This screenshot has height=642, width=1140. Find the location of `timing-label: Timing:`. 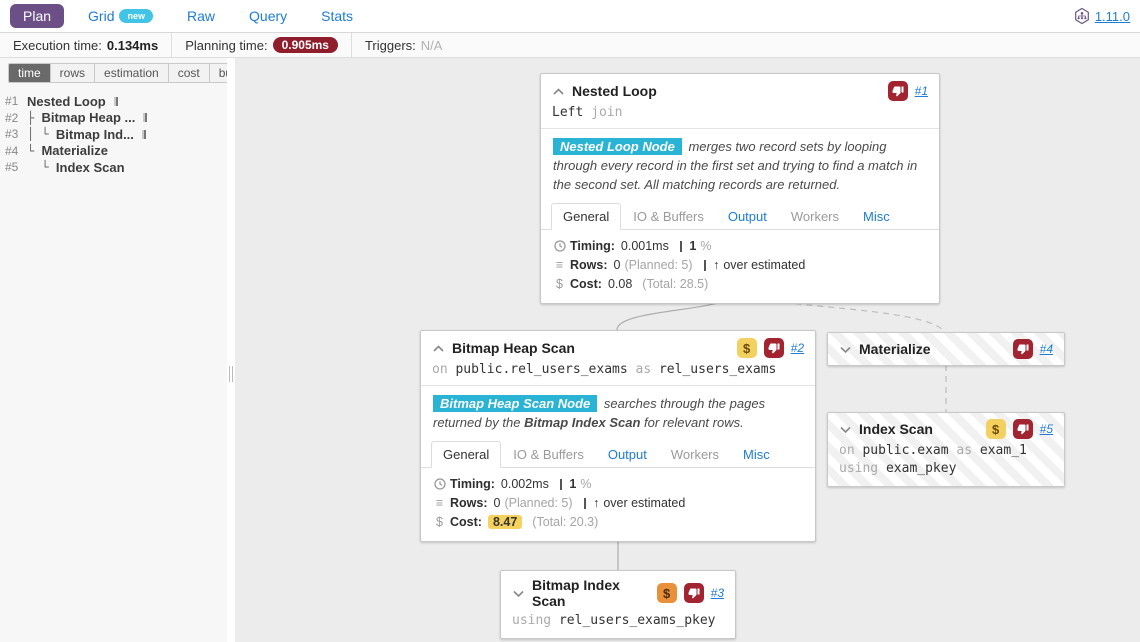

timing-label: Timing: is located at coordinates (592, 246).